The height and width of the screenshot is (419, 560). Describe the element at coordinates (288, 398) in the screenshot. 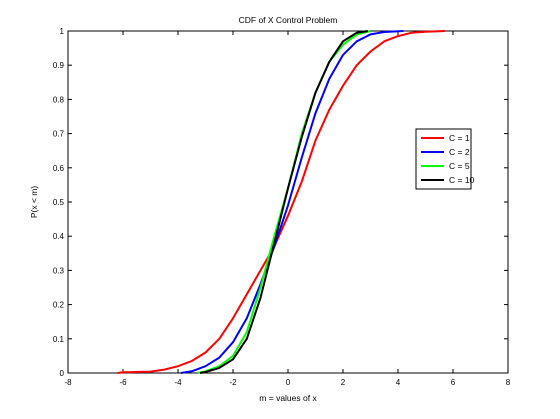

I see `x-axis-title: m = values of x` at that location.